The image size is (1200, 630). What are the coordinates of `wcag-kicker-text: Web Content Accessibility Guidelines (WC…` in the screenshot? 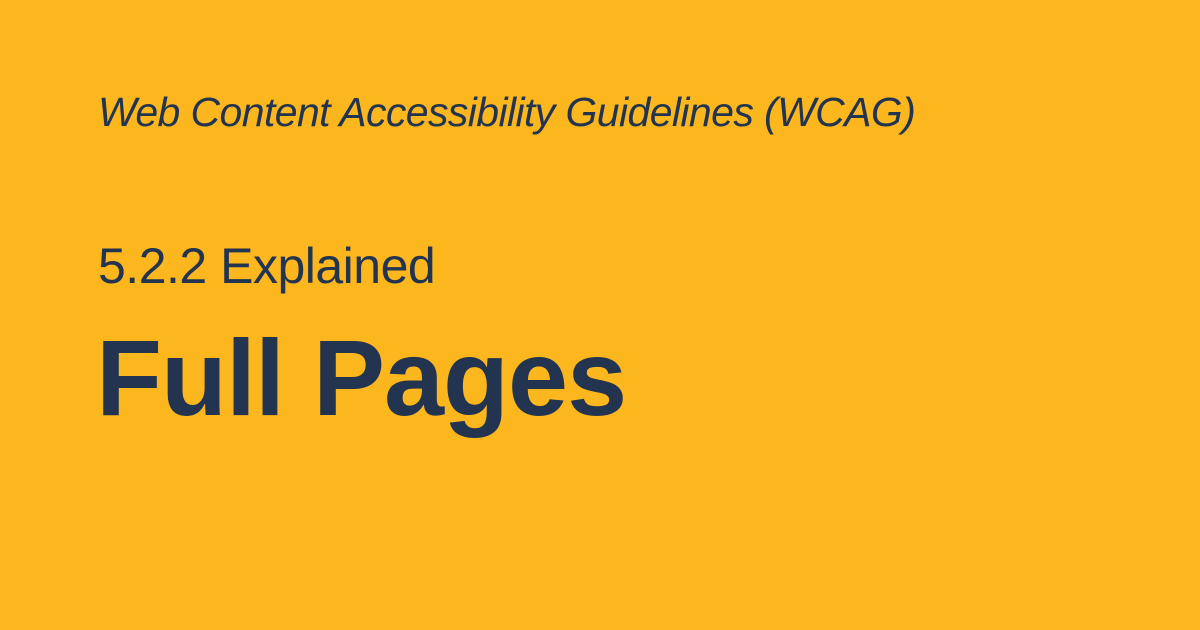 It's located at (507, 112).